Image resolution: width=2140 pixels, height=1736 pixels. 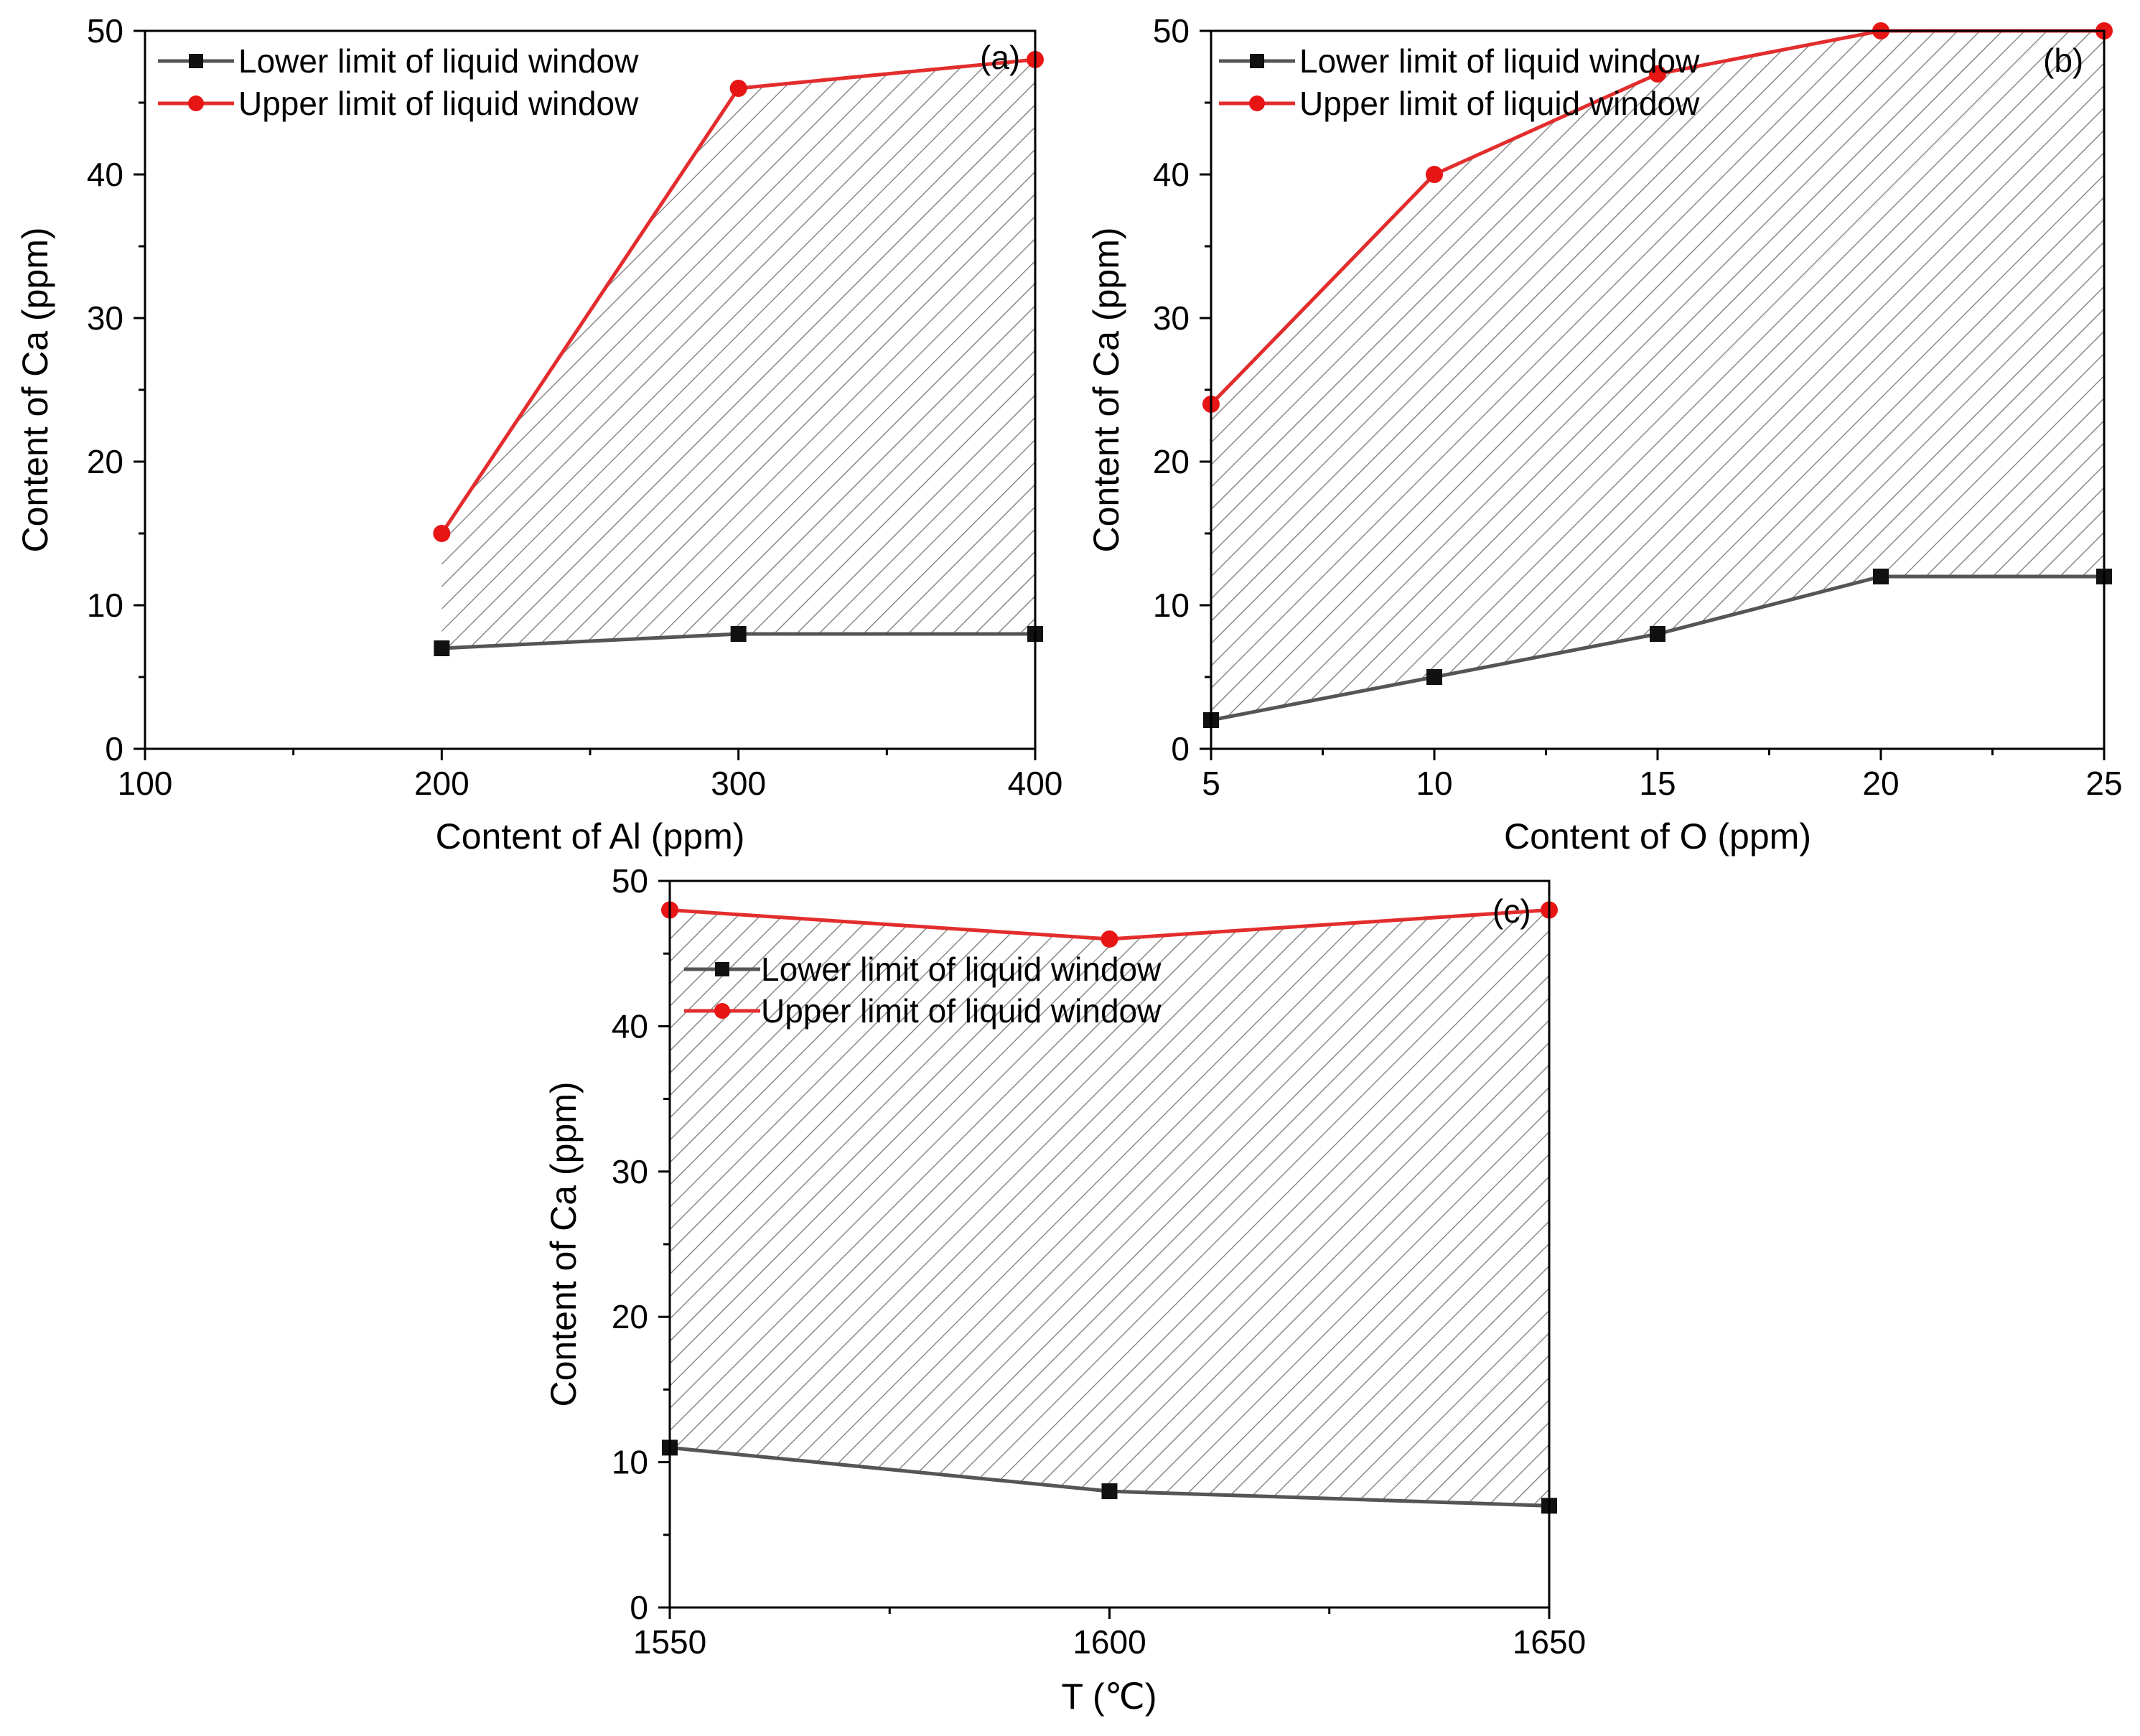 What do you see at coordinates (1211, 783) in the screenshot?
I see `x-tick-label: 5` at bounding box center [1211, 783].